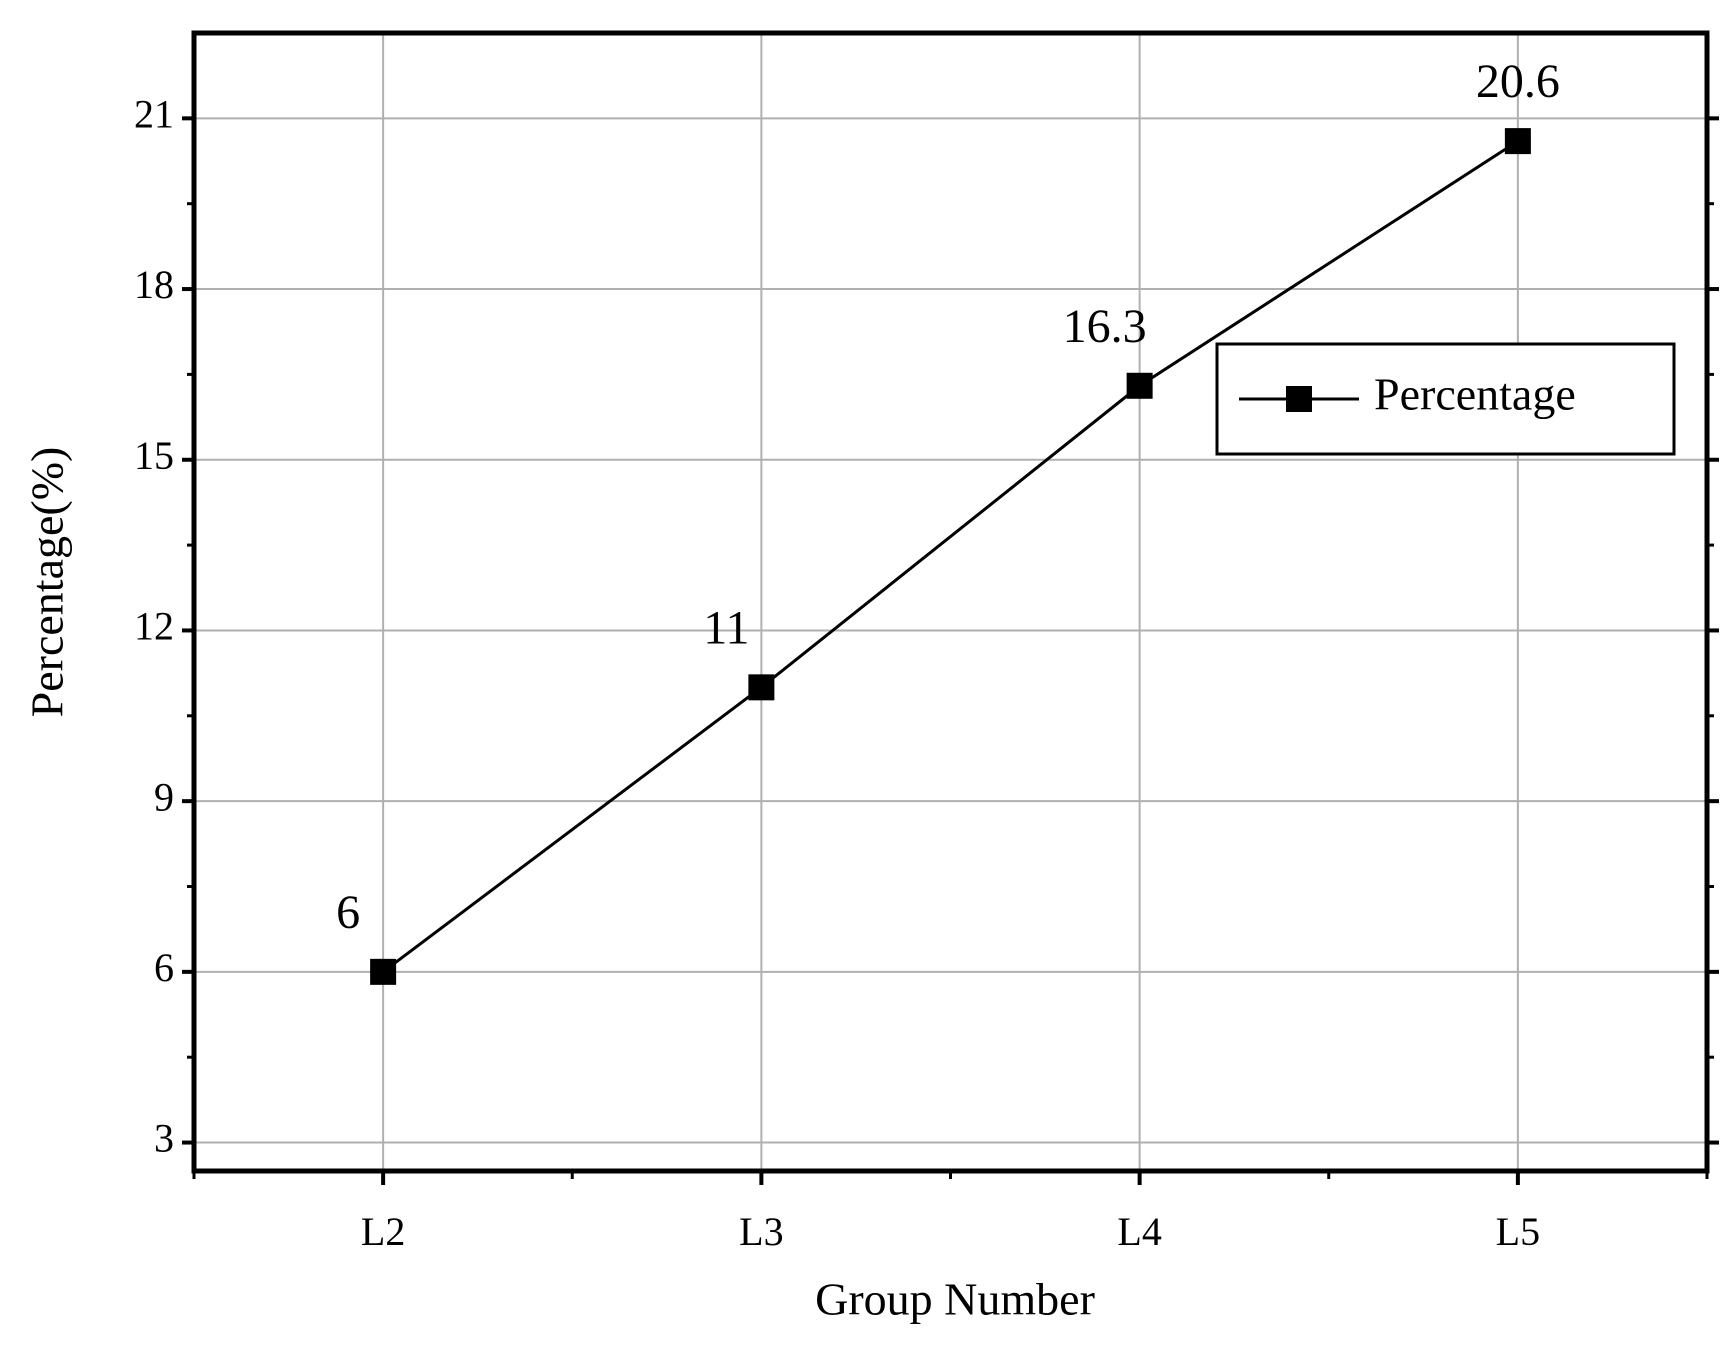  What do you see at coordinates (1518, 81) in the screenshot?
I see `value-label: 20.6` at bounding box center [1518, 81].